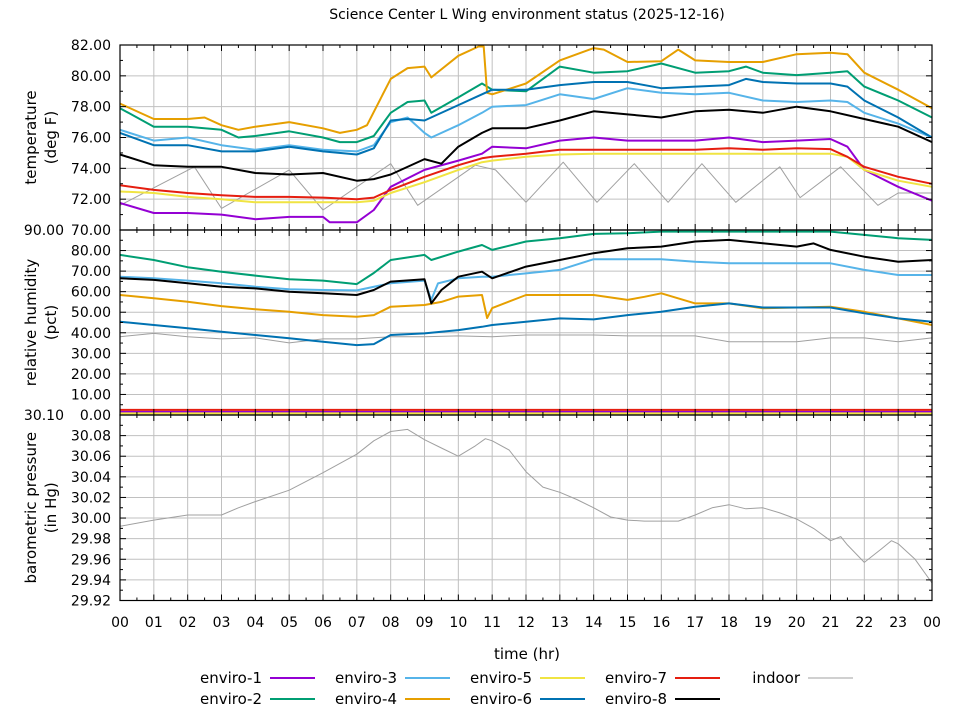  Describe the element at coordinates (91, 540) in the screenshot. I see `y-tick-label: 29.98` at that location.